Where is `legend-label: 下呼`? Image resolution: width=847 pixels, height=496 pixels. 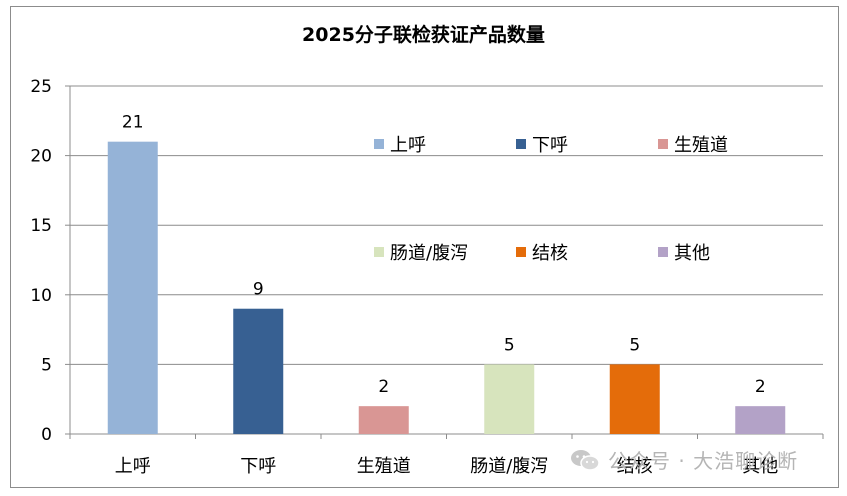 legend-label: 下呼 is located at coordinates (550, 145).